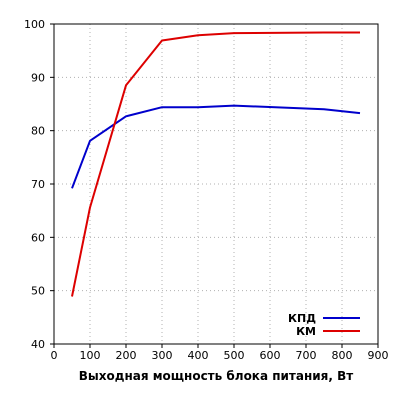 The width and height of the screenshot is (400, 400). I want to click on x-tick-label: 100, so click(90, 355).